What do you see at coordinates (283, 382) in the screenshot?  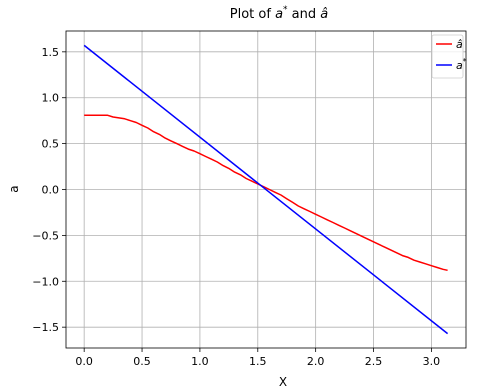 I see `x-axis-title: X` at bounding box center [283, 382].